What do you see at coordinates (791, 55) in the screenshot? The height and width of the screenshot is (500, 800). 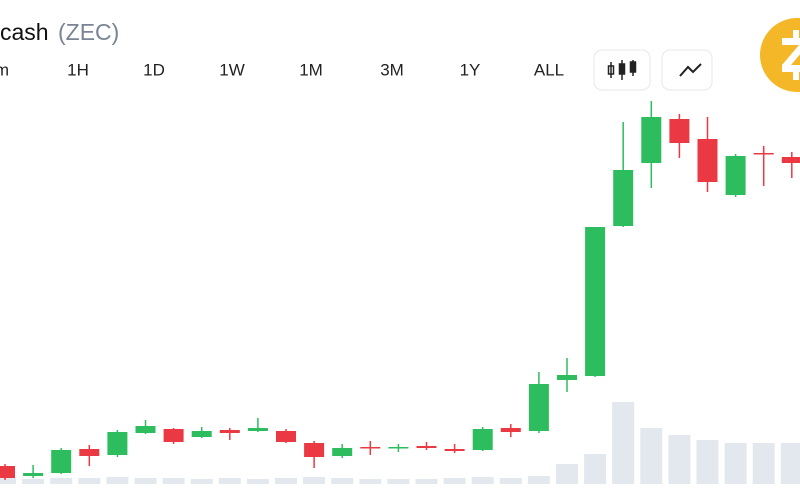 I see `zcash-logo-glyph` at bounding box center [791, 55].